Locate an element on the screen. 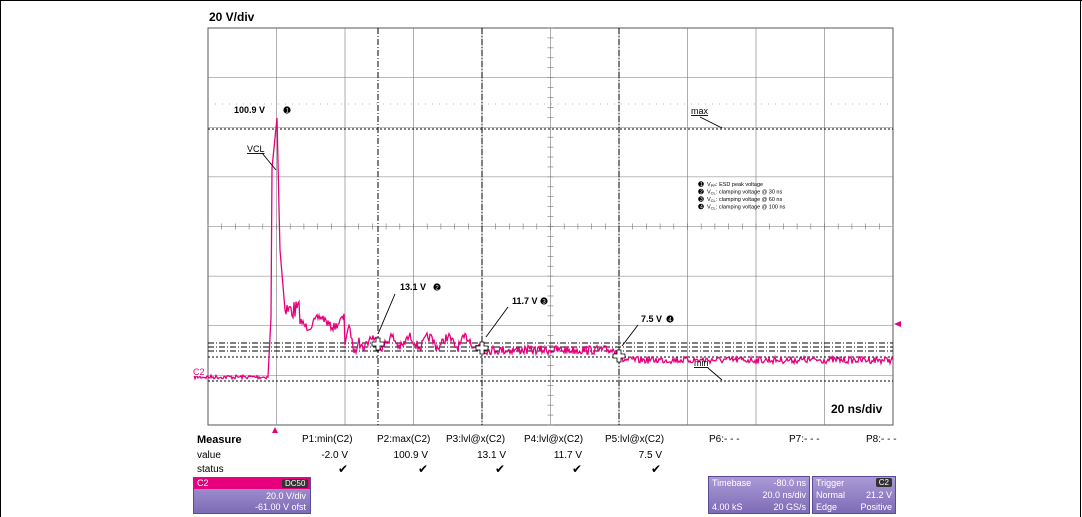  trigger-type: Edge is located at coordinates (827, 507).